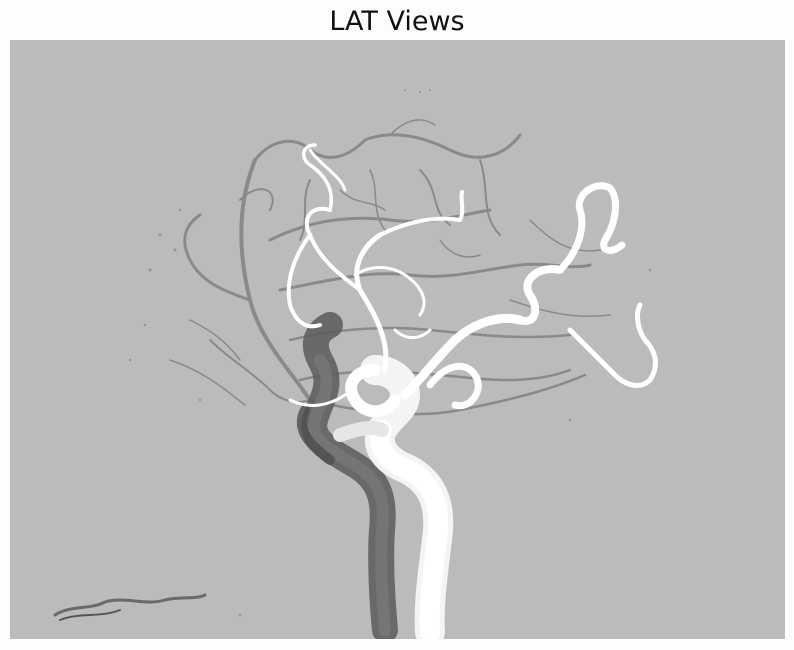 The image size is (794, 650). I want to click on figure-title: LAT Views, so click(397, 21).